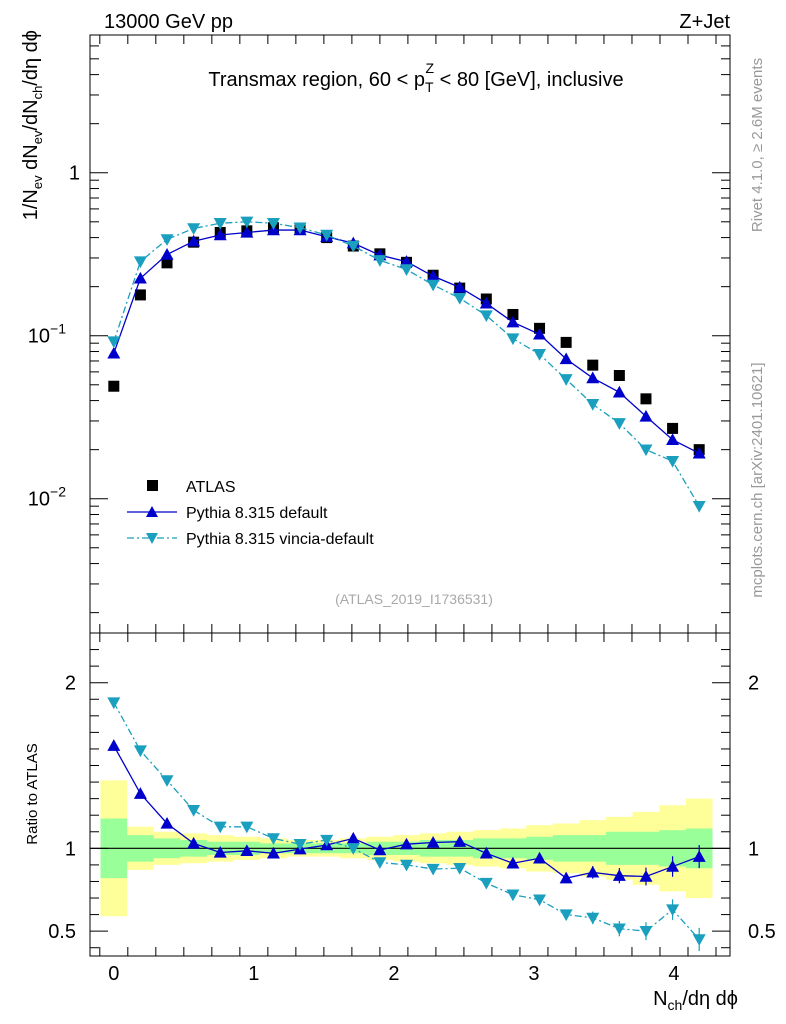  Describe the element at coordinates (211, 487) in the screenshot. I see `legend-label-atlas: ATLAS` at that location.